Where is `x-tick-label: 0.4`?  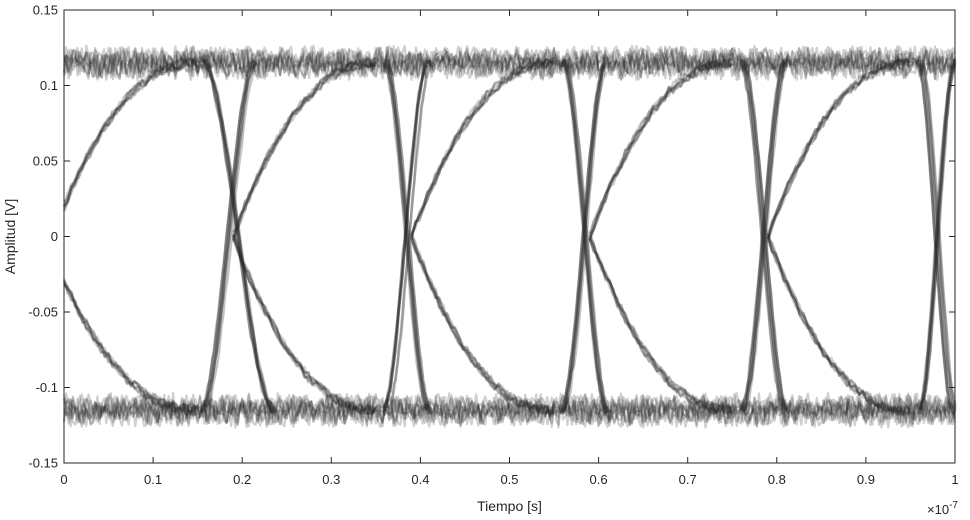 x-tick-label: 0.4 is located at coordinates (420, 479).